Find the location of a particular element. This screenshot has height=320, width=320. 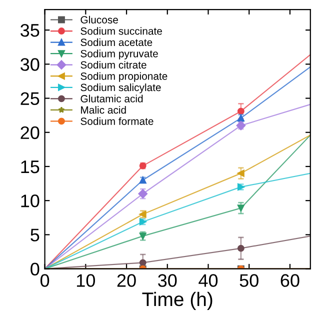

x-tick-label: 0 is located at coordinates (45, 280).